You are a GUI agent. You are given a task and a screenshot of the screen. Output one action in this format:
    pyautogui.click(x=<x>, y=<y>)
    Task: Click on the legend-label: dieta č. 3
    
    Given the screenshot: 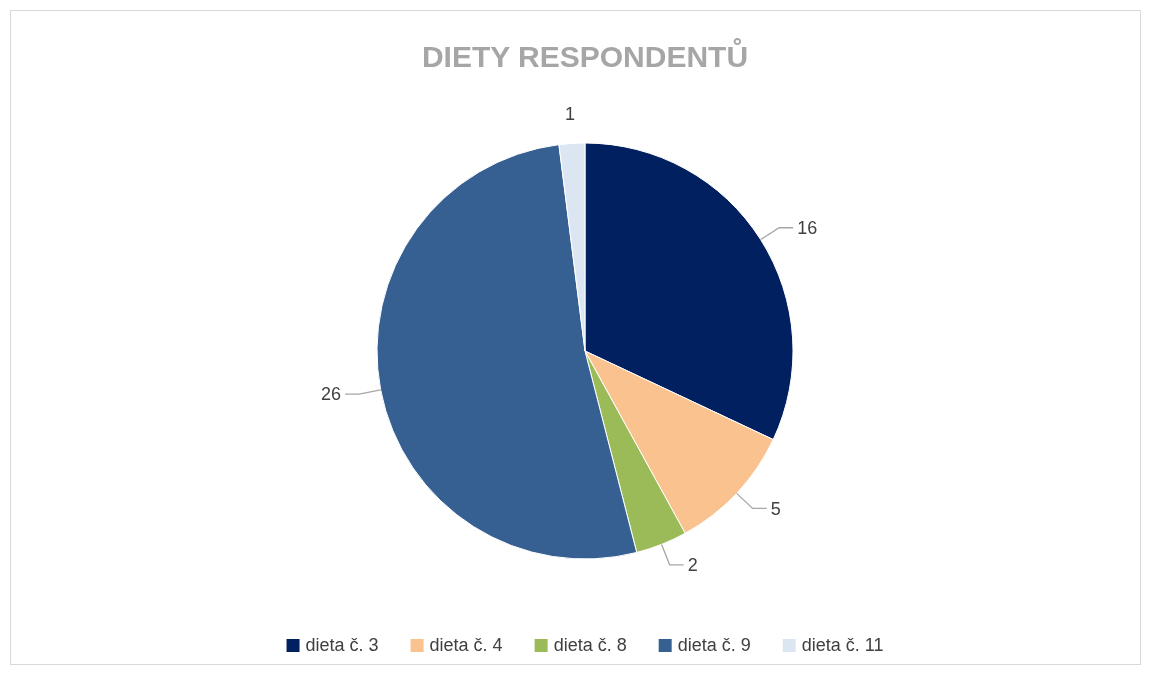 What is the action you would take?
    pyautogui.click(x=342, y=645)
    